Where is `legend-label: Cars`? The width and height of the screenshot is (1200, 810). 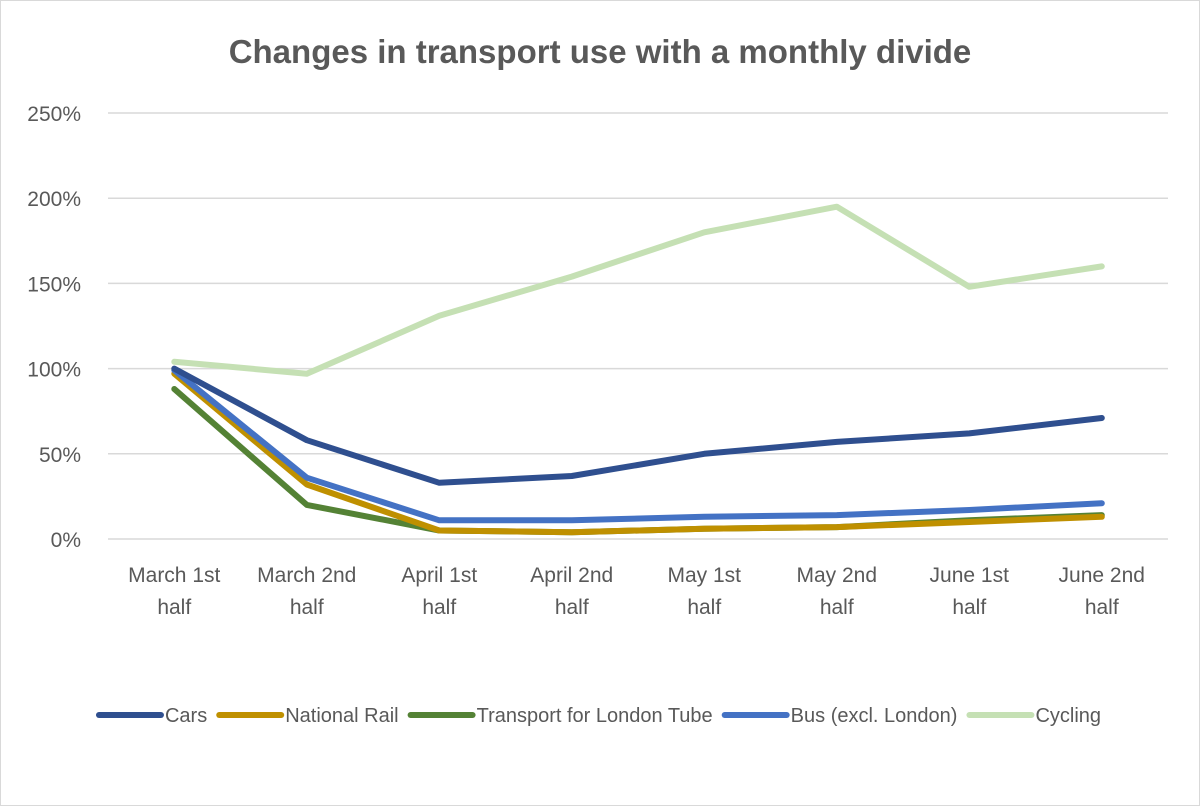 legend-label: Cars is located at coordinates (186, 716).